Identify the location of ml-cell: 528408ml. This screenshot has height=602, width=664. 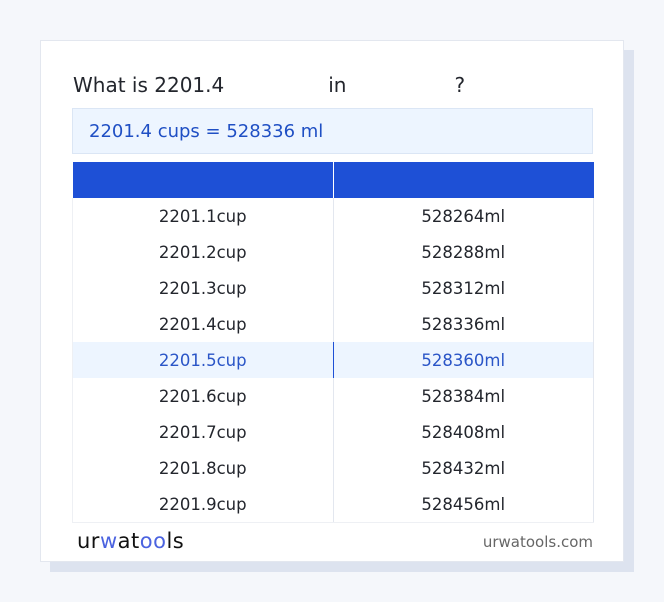
(463, 432).